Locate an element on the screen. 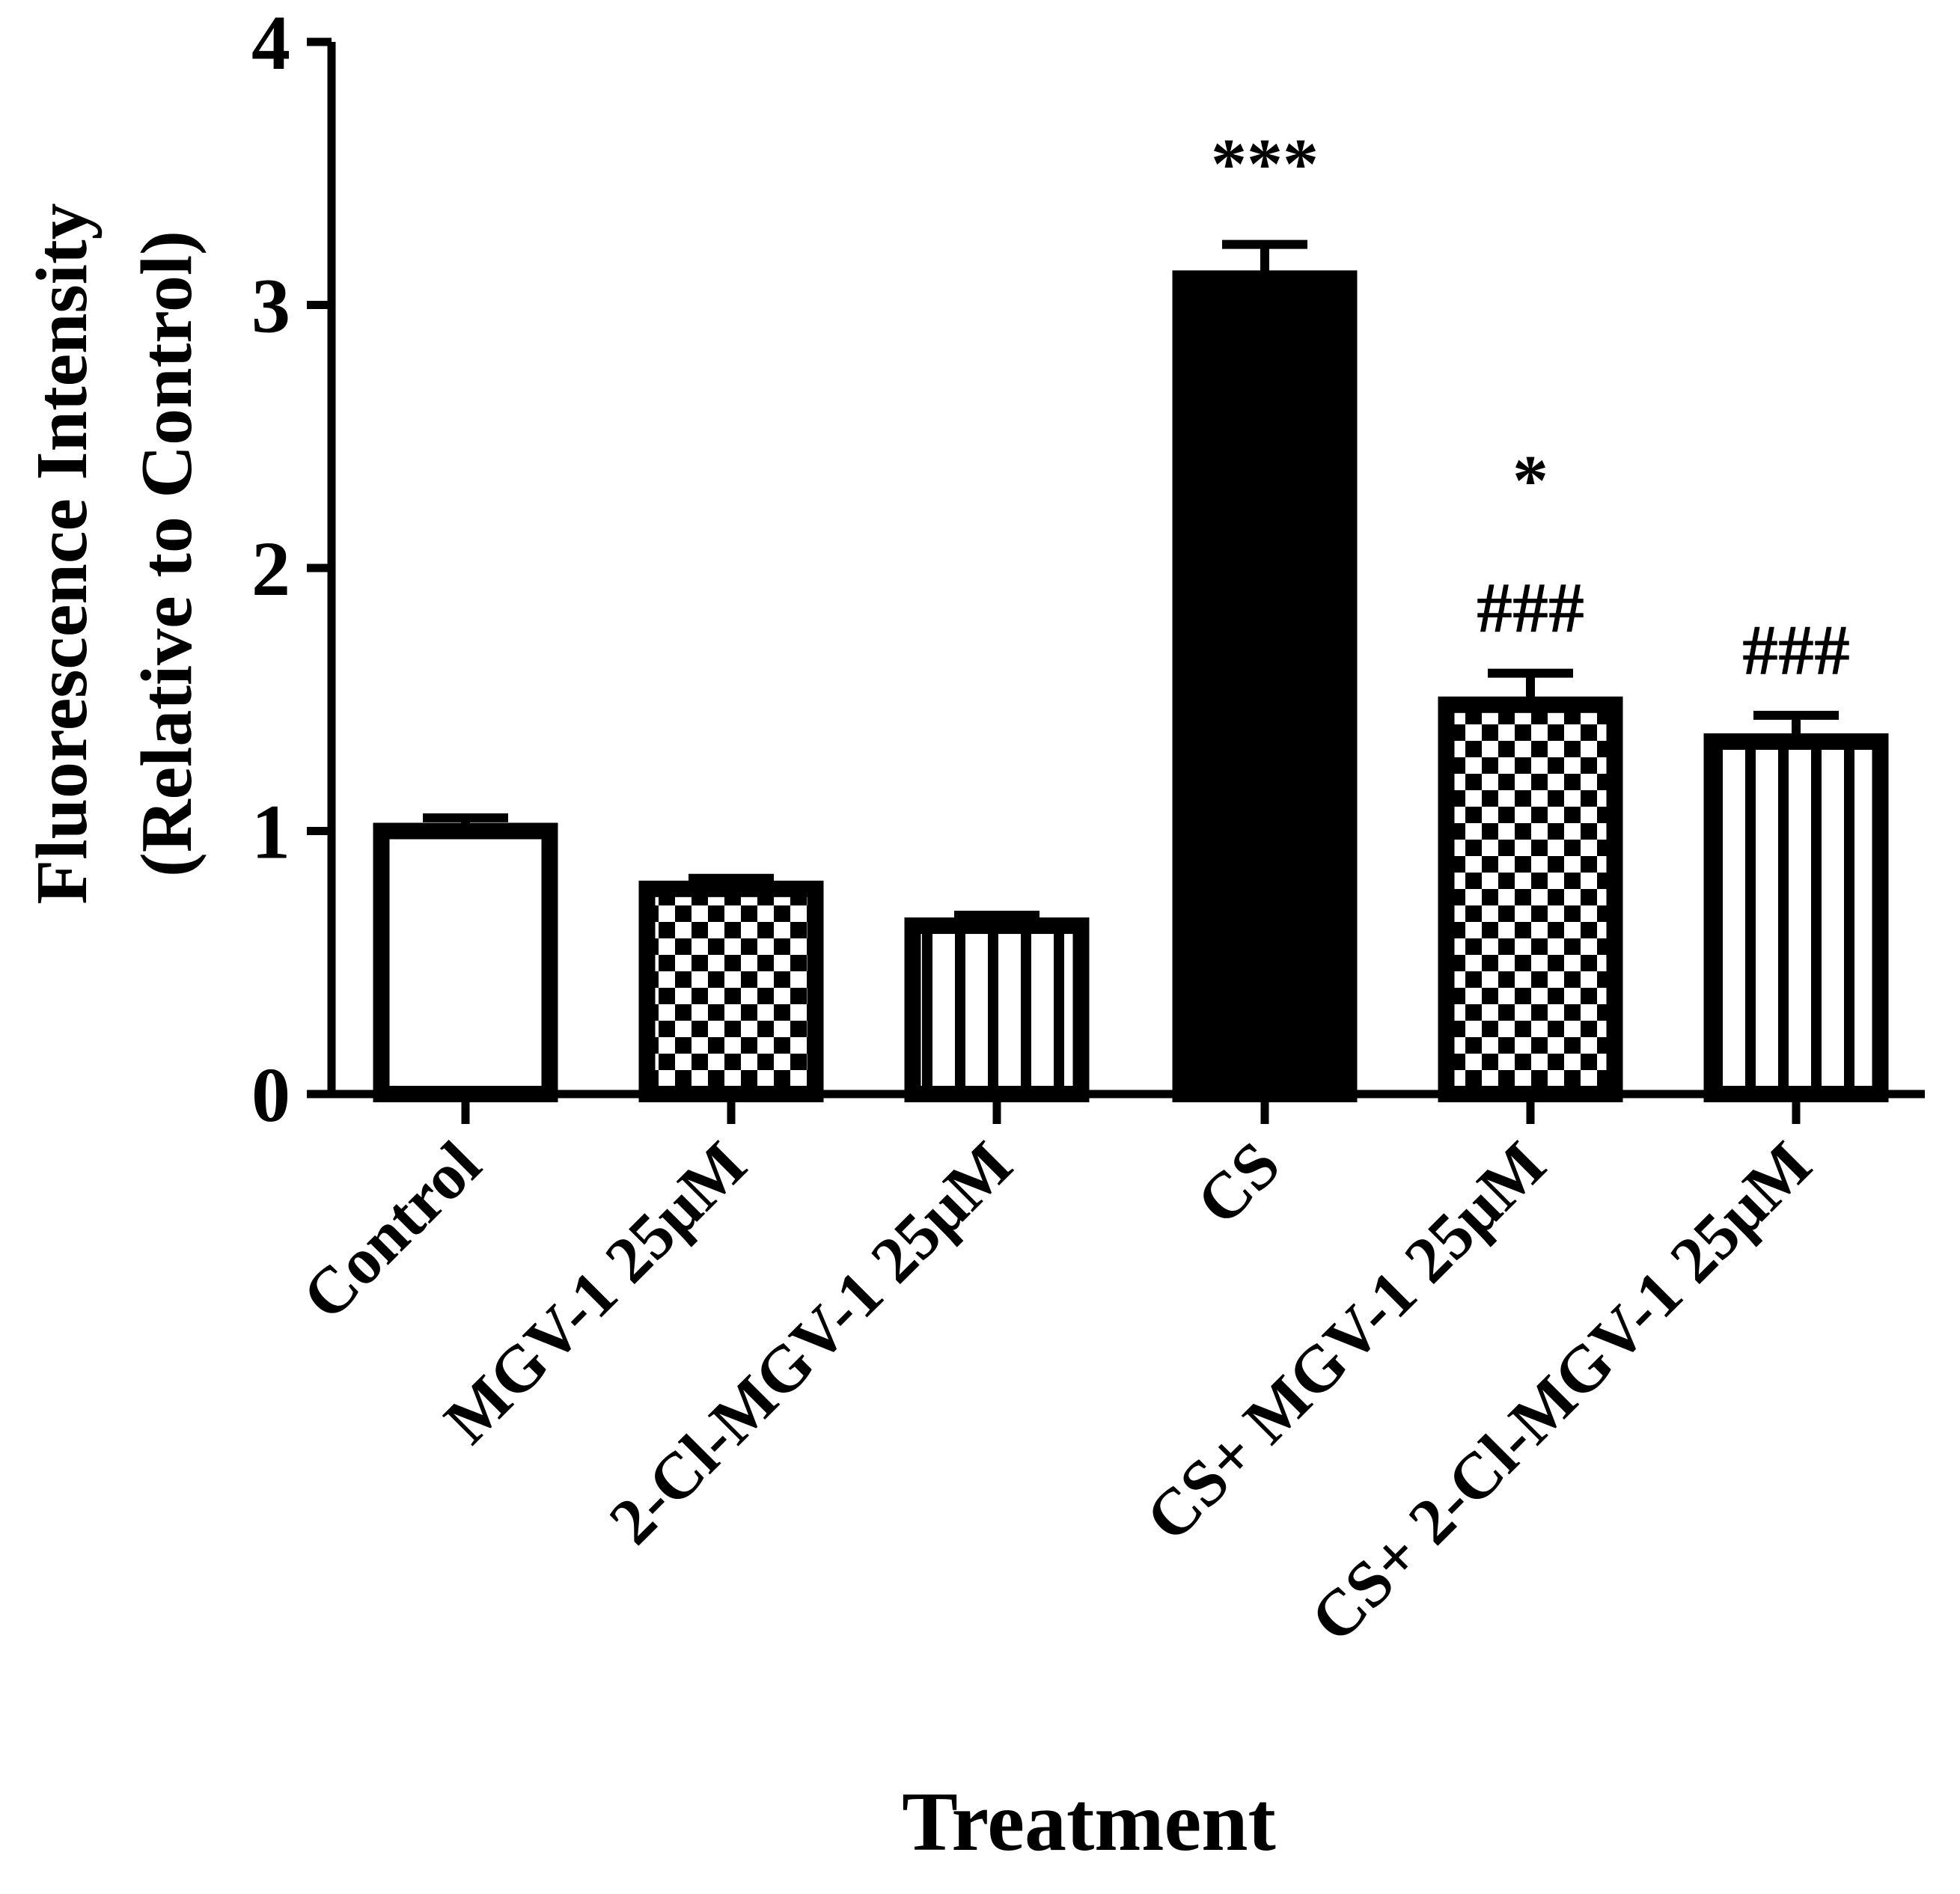 The height and width of the screenshot is (1894, 1960). y-tick-label: 3 is located at coordinates (270, 306).